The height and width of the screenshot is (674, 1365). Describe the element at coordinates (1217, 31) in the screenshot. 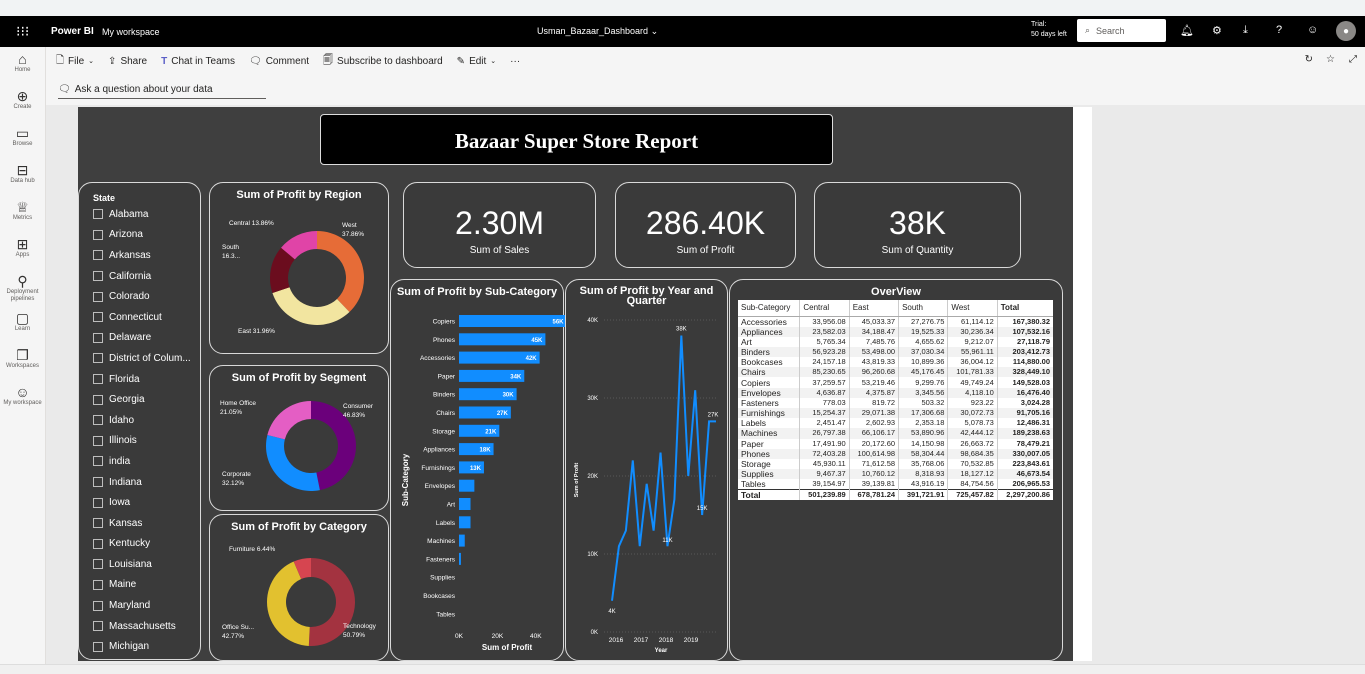

I see `settings-icon: ⚙` at that location.